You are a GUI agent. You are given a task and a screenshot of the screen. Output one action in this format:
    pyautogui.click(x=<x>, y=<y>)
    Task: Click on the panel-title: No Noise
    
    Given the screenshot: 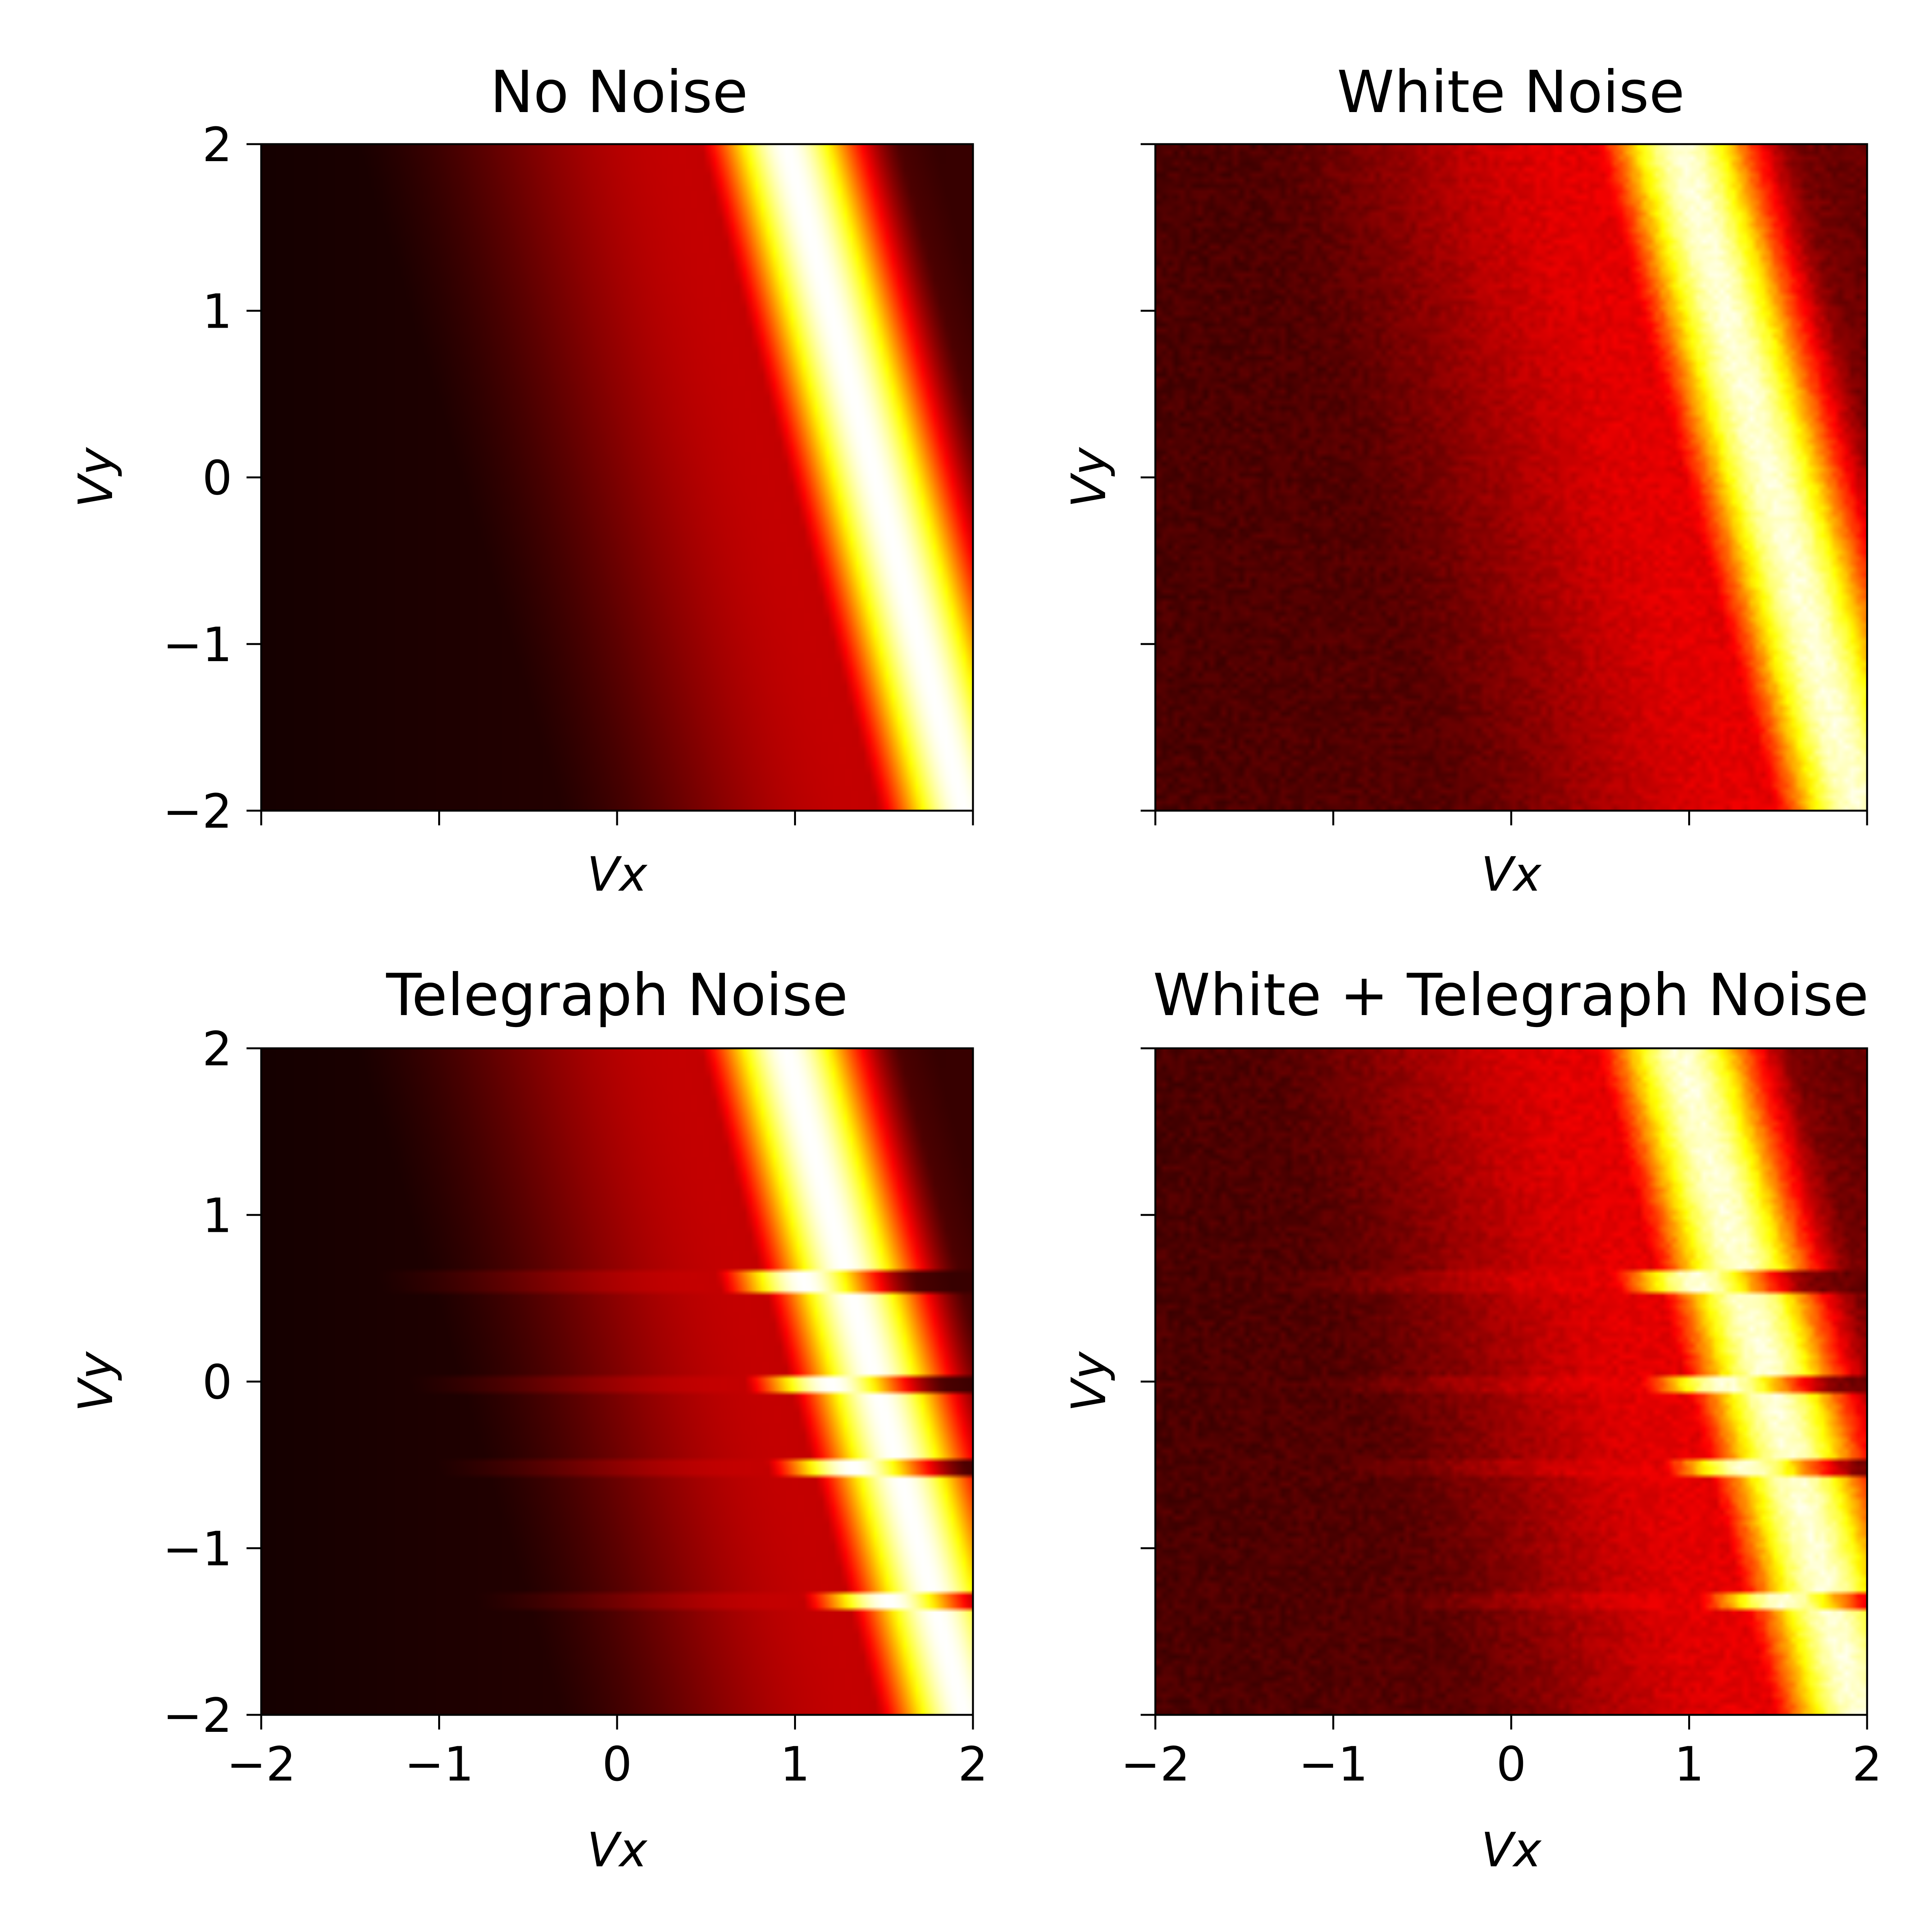 What is the action you would take?
    pyautogui.click(x=619, y=93)
    